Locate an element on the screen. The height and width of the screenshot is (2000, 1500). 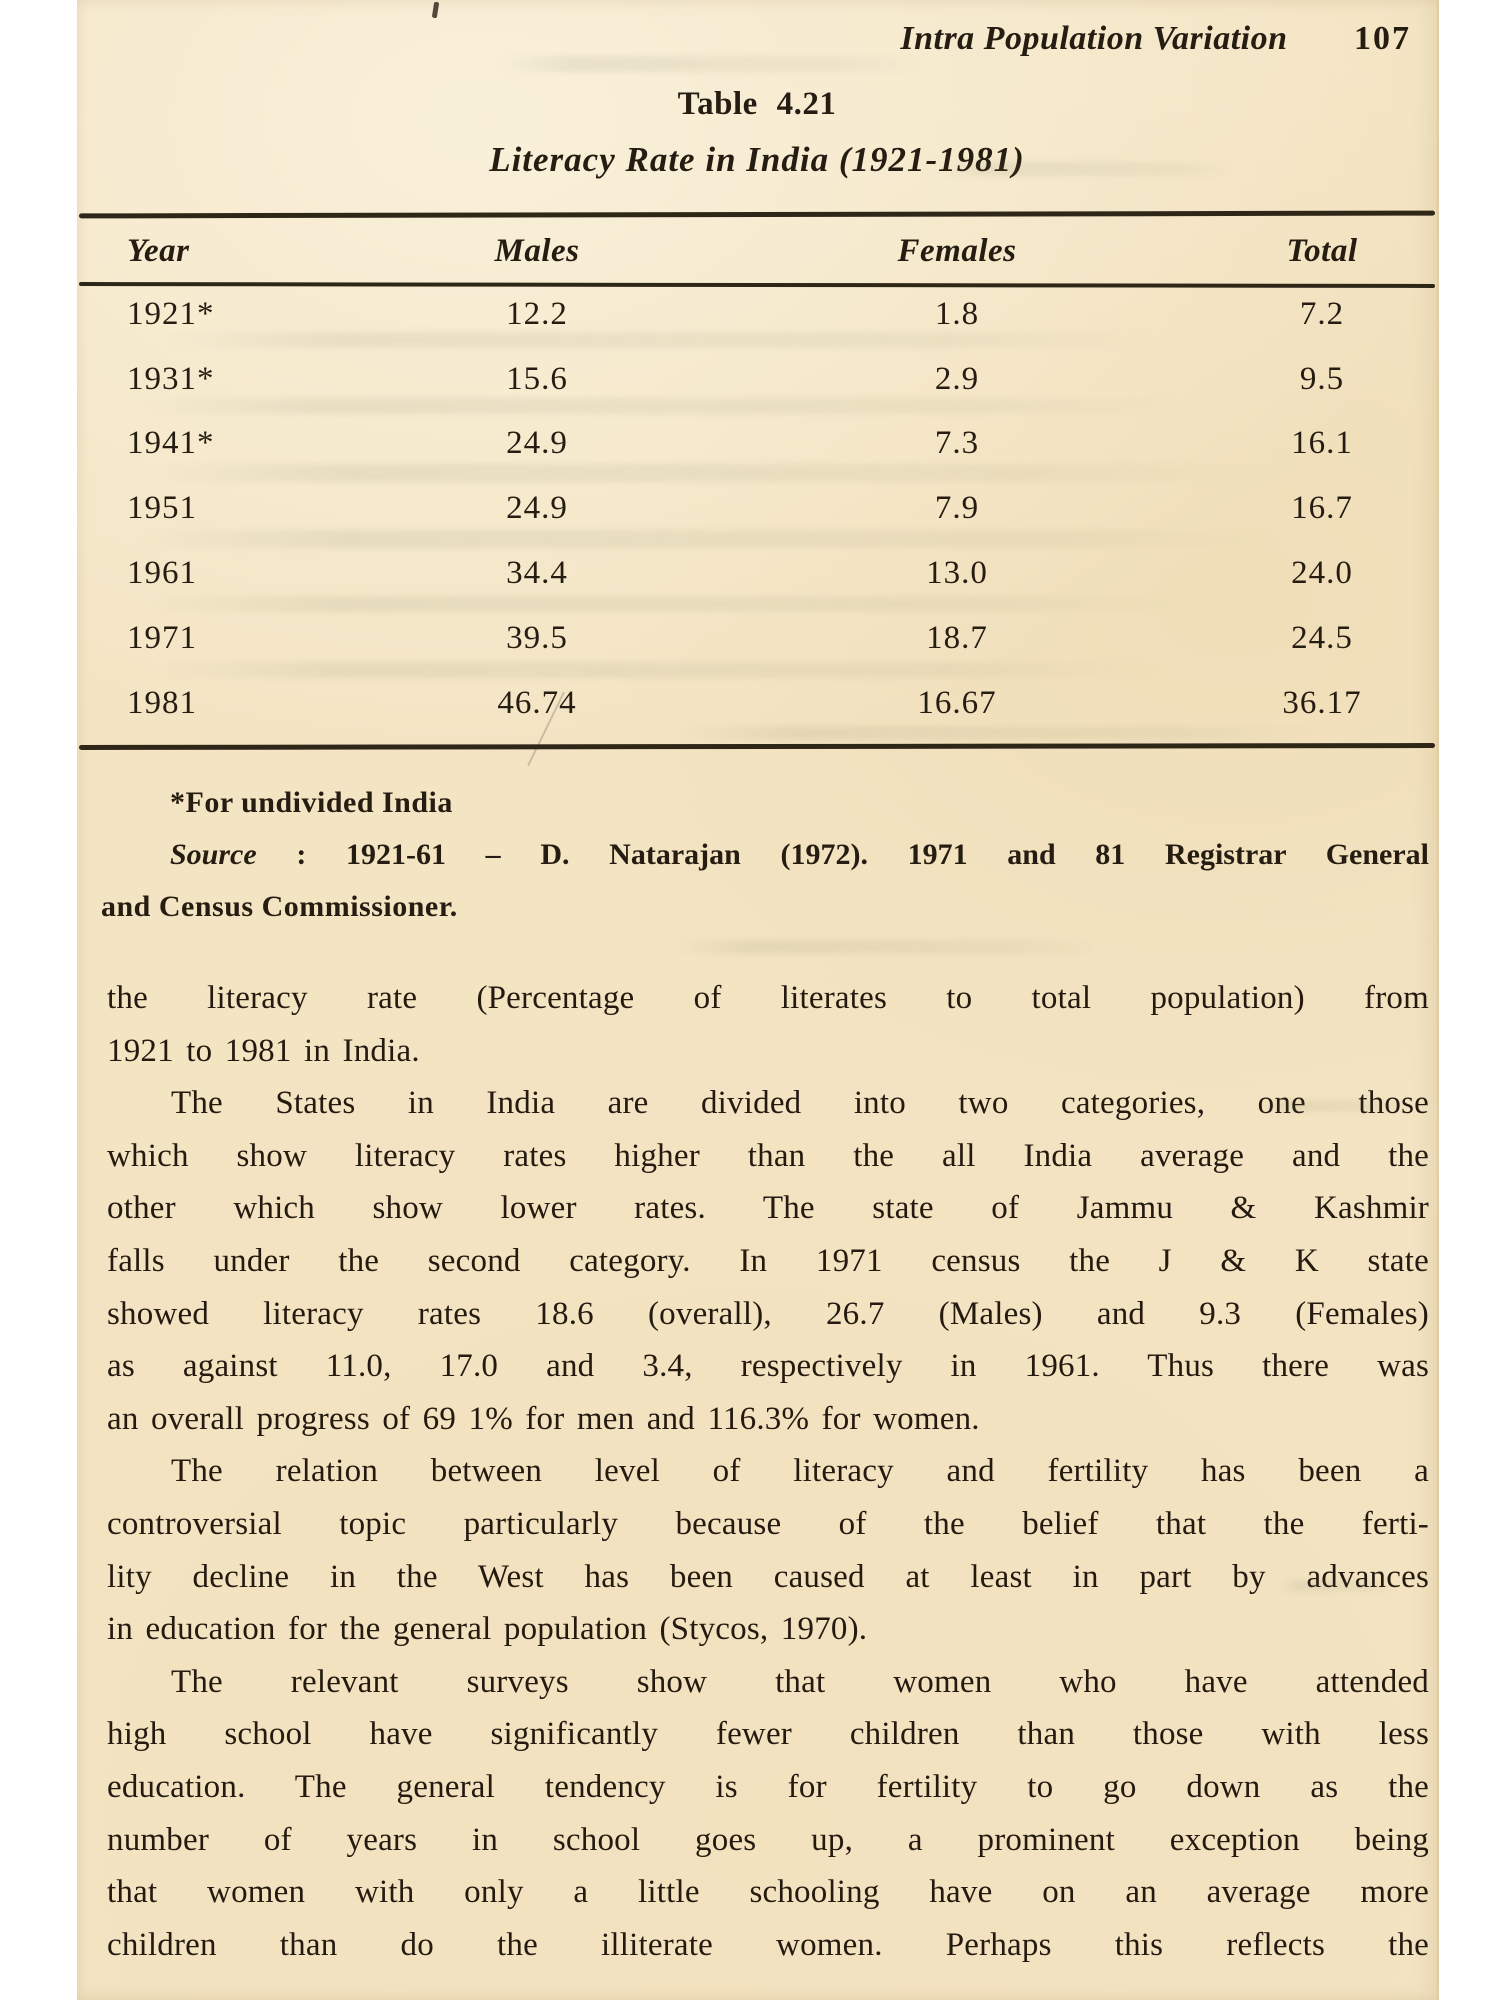
table-row: 1941* 24.9 7.3 16.1 is located at coordinates (757, 444).